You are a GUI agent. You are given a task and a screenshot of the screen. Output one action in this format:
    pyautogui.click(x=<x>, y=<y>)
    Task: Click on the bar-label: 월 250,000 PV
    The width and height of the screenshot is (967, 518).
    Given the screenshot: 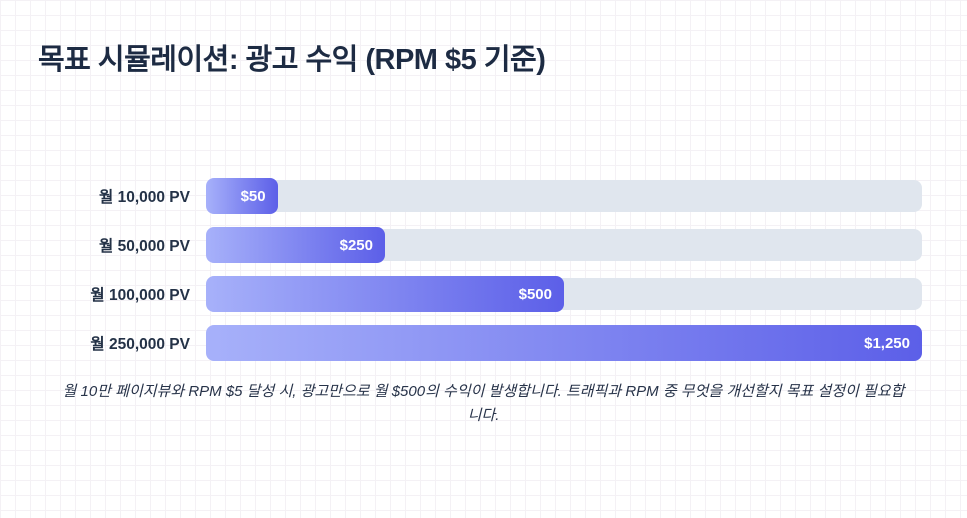 What is the action you would take?
    pyautogui.click(x=140, y=344)
    